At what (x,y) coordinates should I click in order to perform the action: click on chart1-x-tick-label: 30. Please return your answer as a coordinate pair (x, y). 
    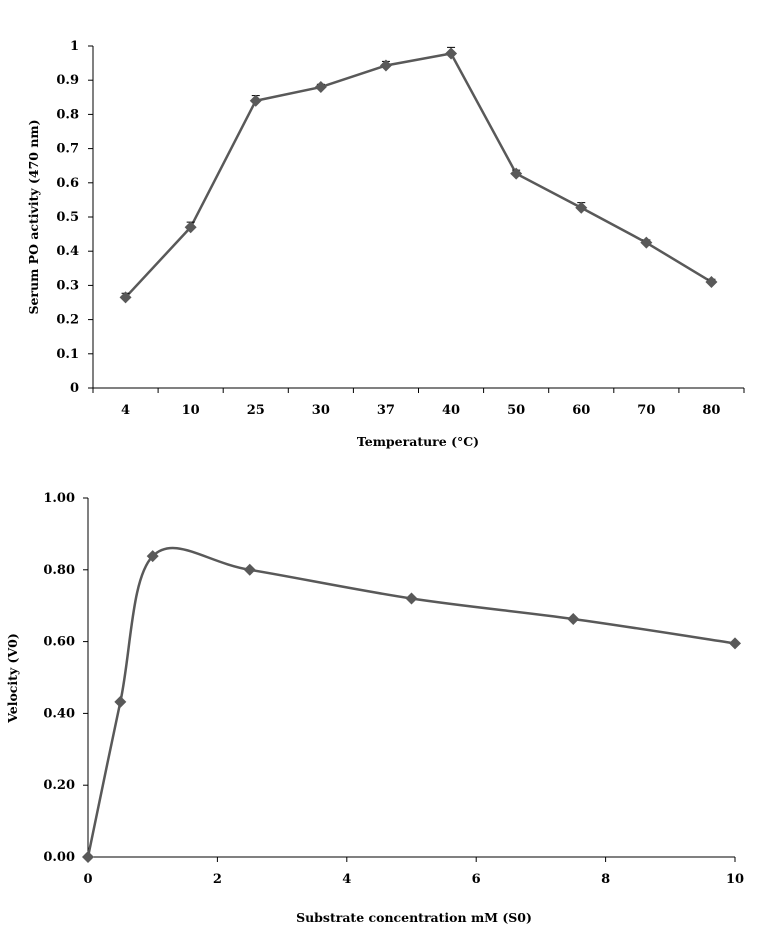
    Looking at the image, I should click on (321, 410).